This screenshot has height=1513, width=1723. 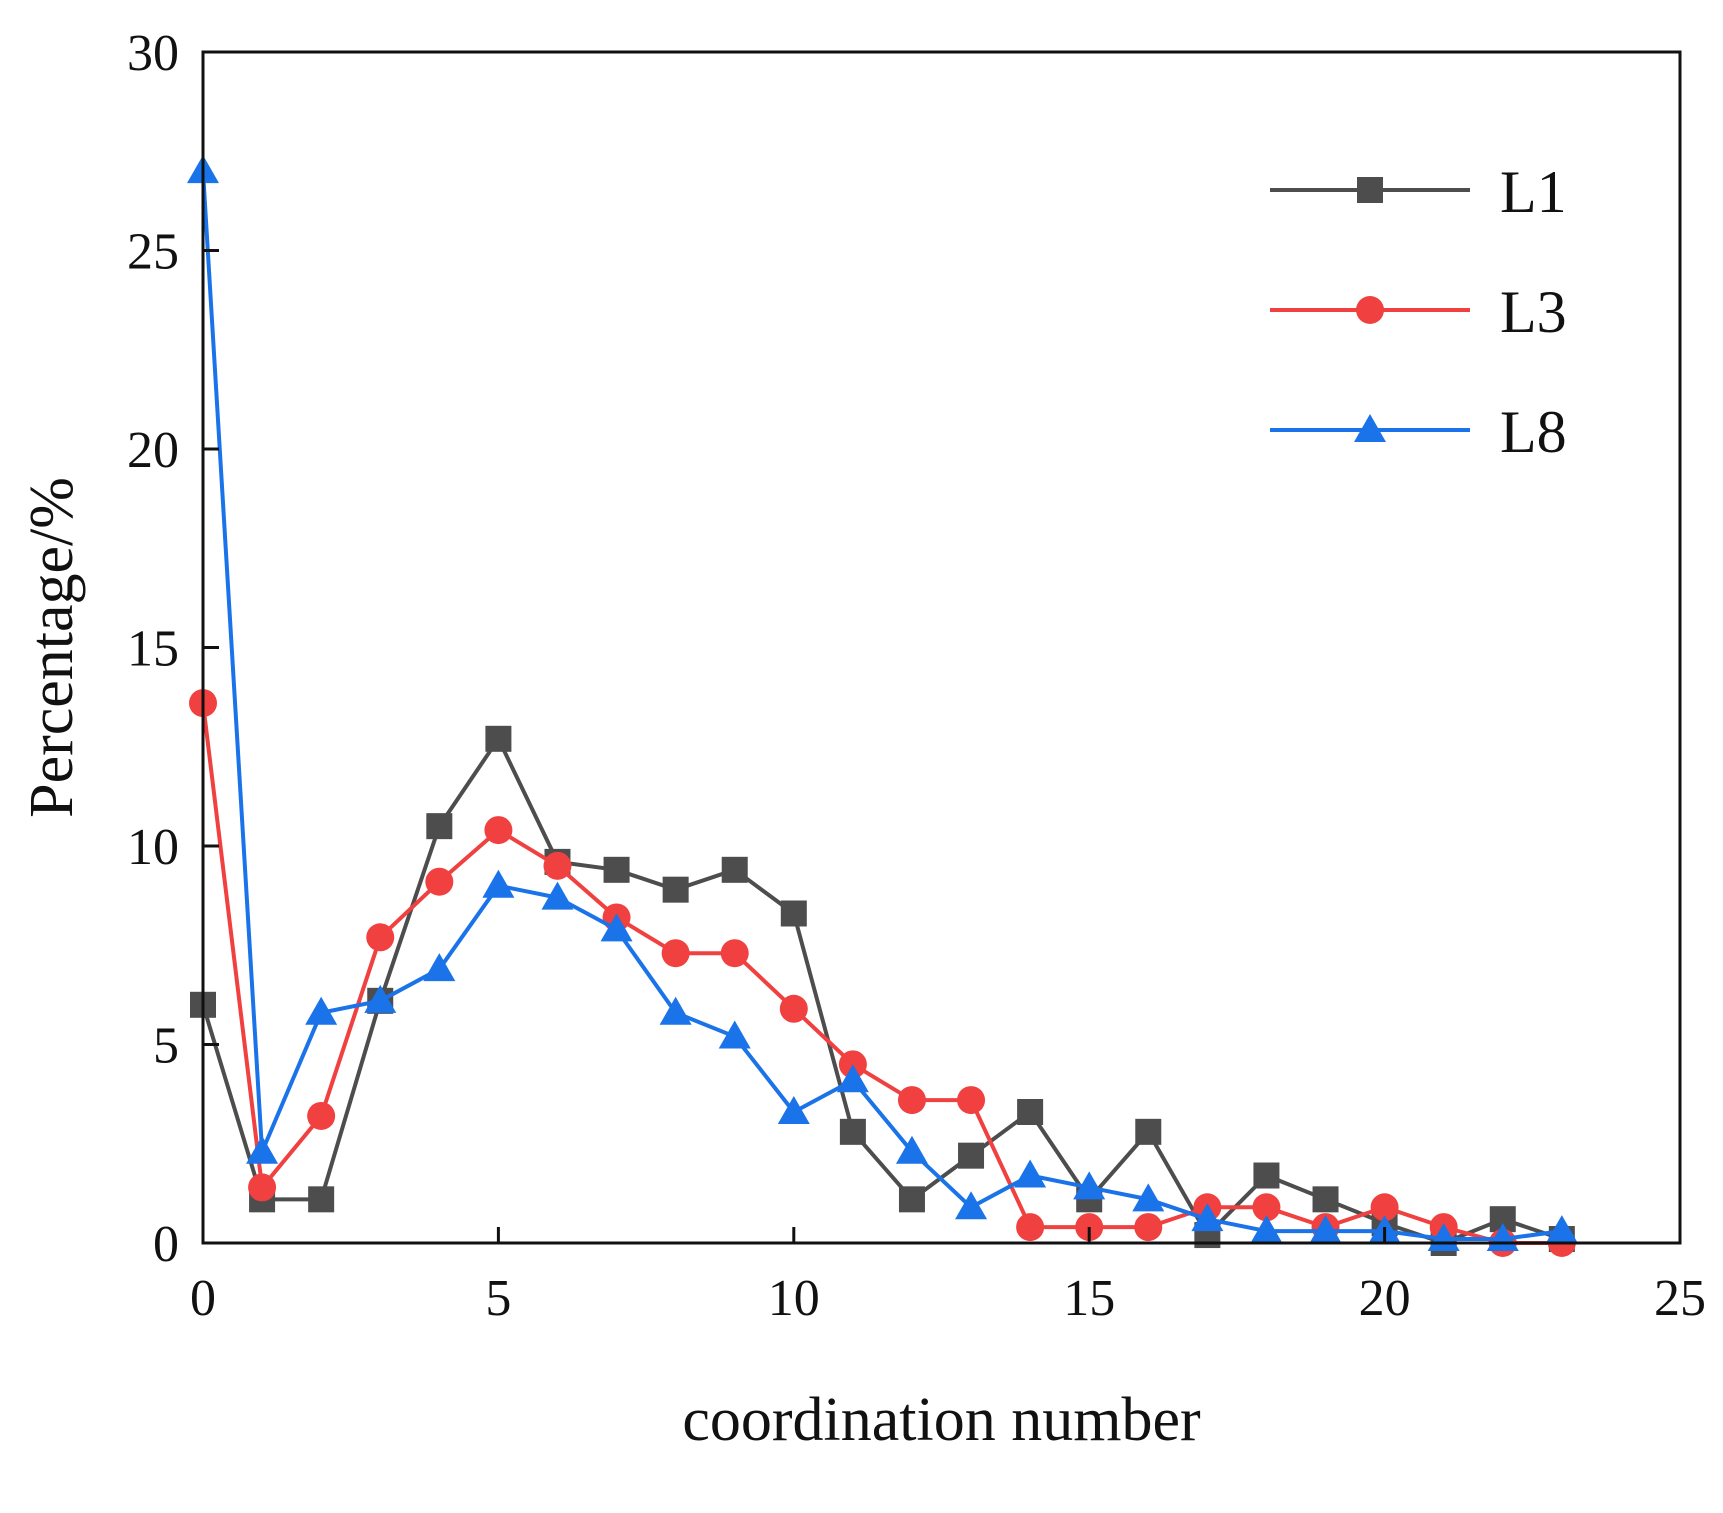 What do you see at coordinates (1533, 312) in the screenshot?
I see `legend-label: L3` at bounding box center [1533, 312].